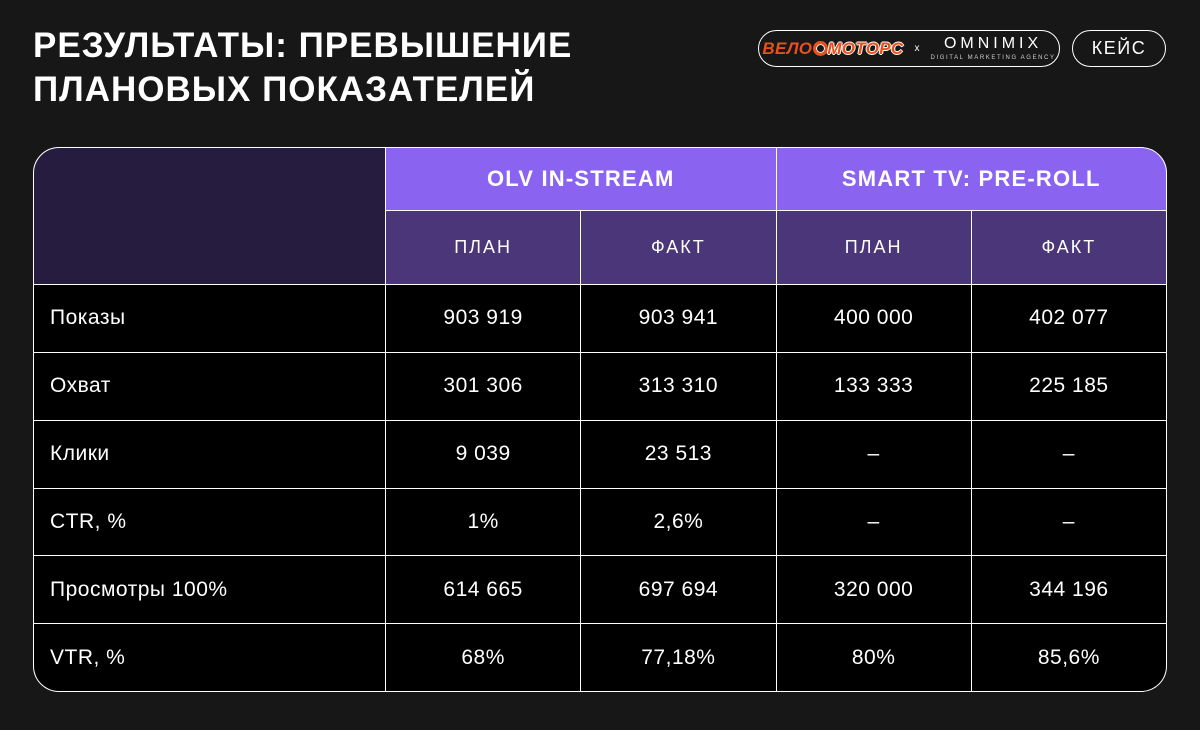 The height and width of the screenshot is (730, 1200). What do you see at coordinates (787, 48) in the screenshot?
I see `velomotors-velo-text: ВЕЛО` at bounding box center [787, 48].